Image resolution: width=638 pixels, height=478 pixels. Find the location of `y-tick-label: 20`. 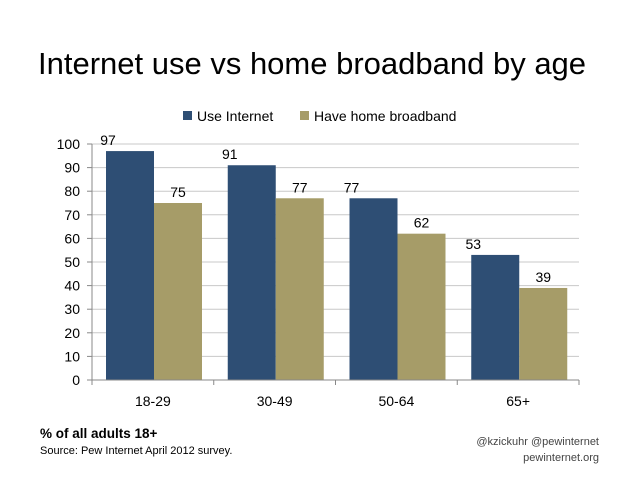

y-tick-label: 20 is located at coordinates (72, 333).